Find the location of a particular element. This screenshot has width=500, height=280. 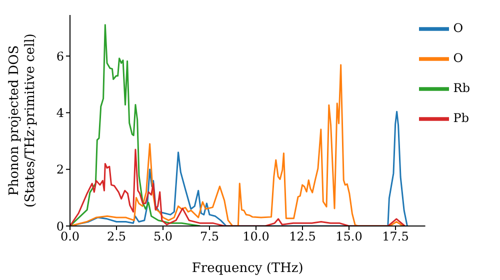

x-tick-label: 10.0 is located at coordinates (256, 237).